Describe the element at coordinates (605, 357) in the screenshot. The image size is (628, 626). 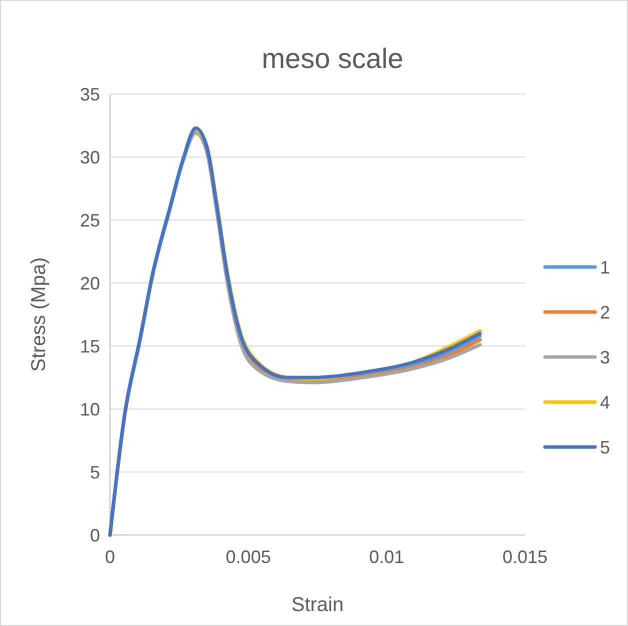
I see `legend-label: 3` at that location.